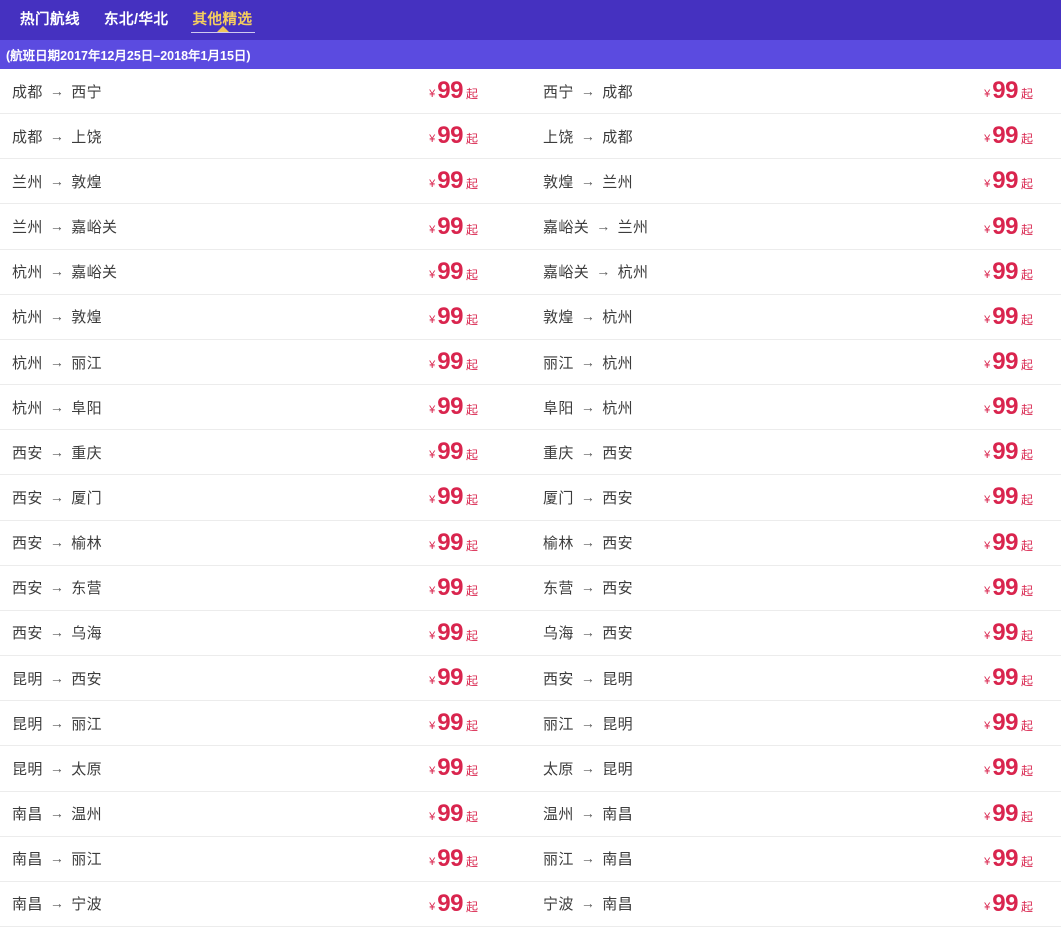 This screenshot has height=927, width=1061. What do you see at coordinates (223, 20) in the screenshot?
I see `tab-2: 其他精选` at bounding box center [223, 20].